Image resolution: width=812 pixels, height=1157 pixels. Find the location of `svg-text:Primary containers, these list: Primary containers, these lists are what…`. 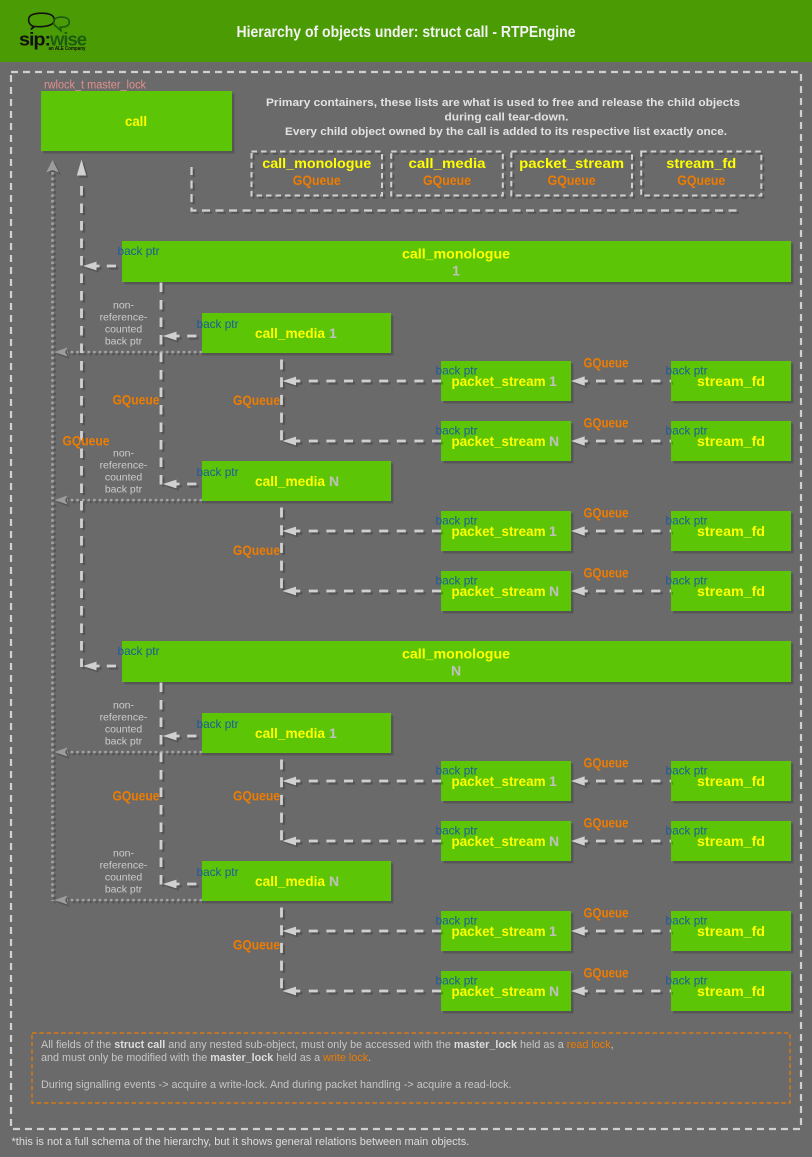

svg-text:Primary containers, these list: Primary containers, these lists are what… is located at coordinates (503, 103).